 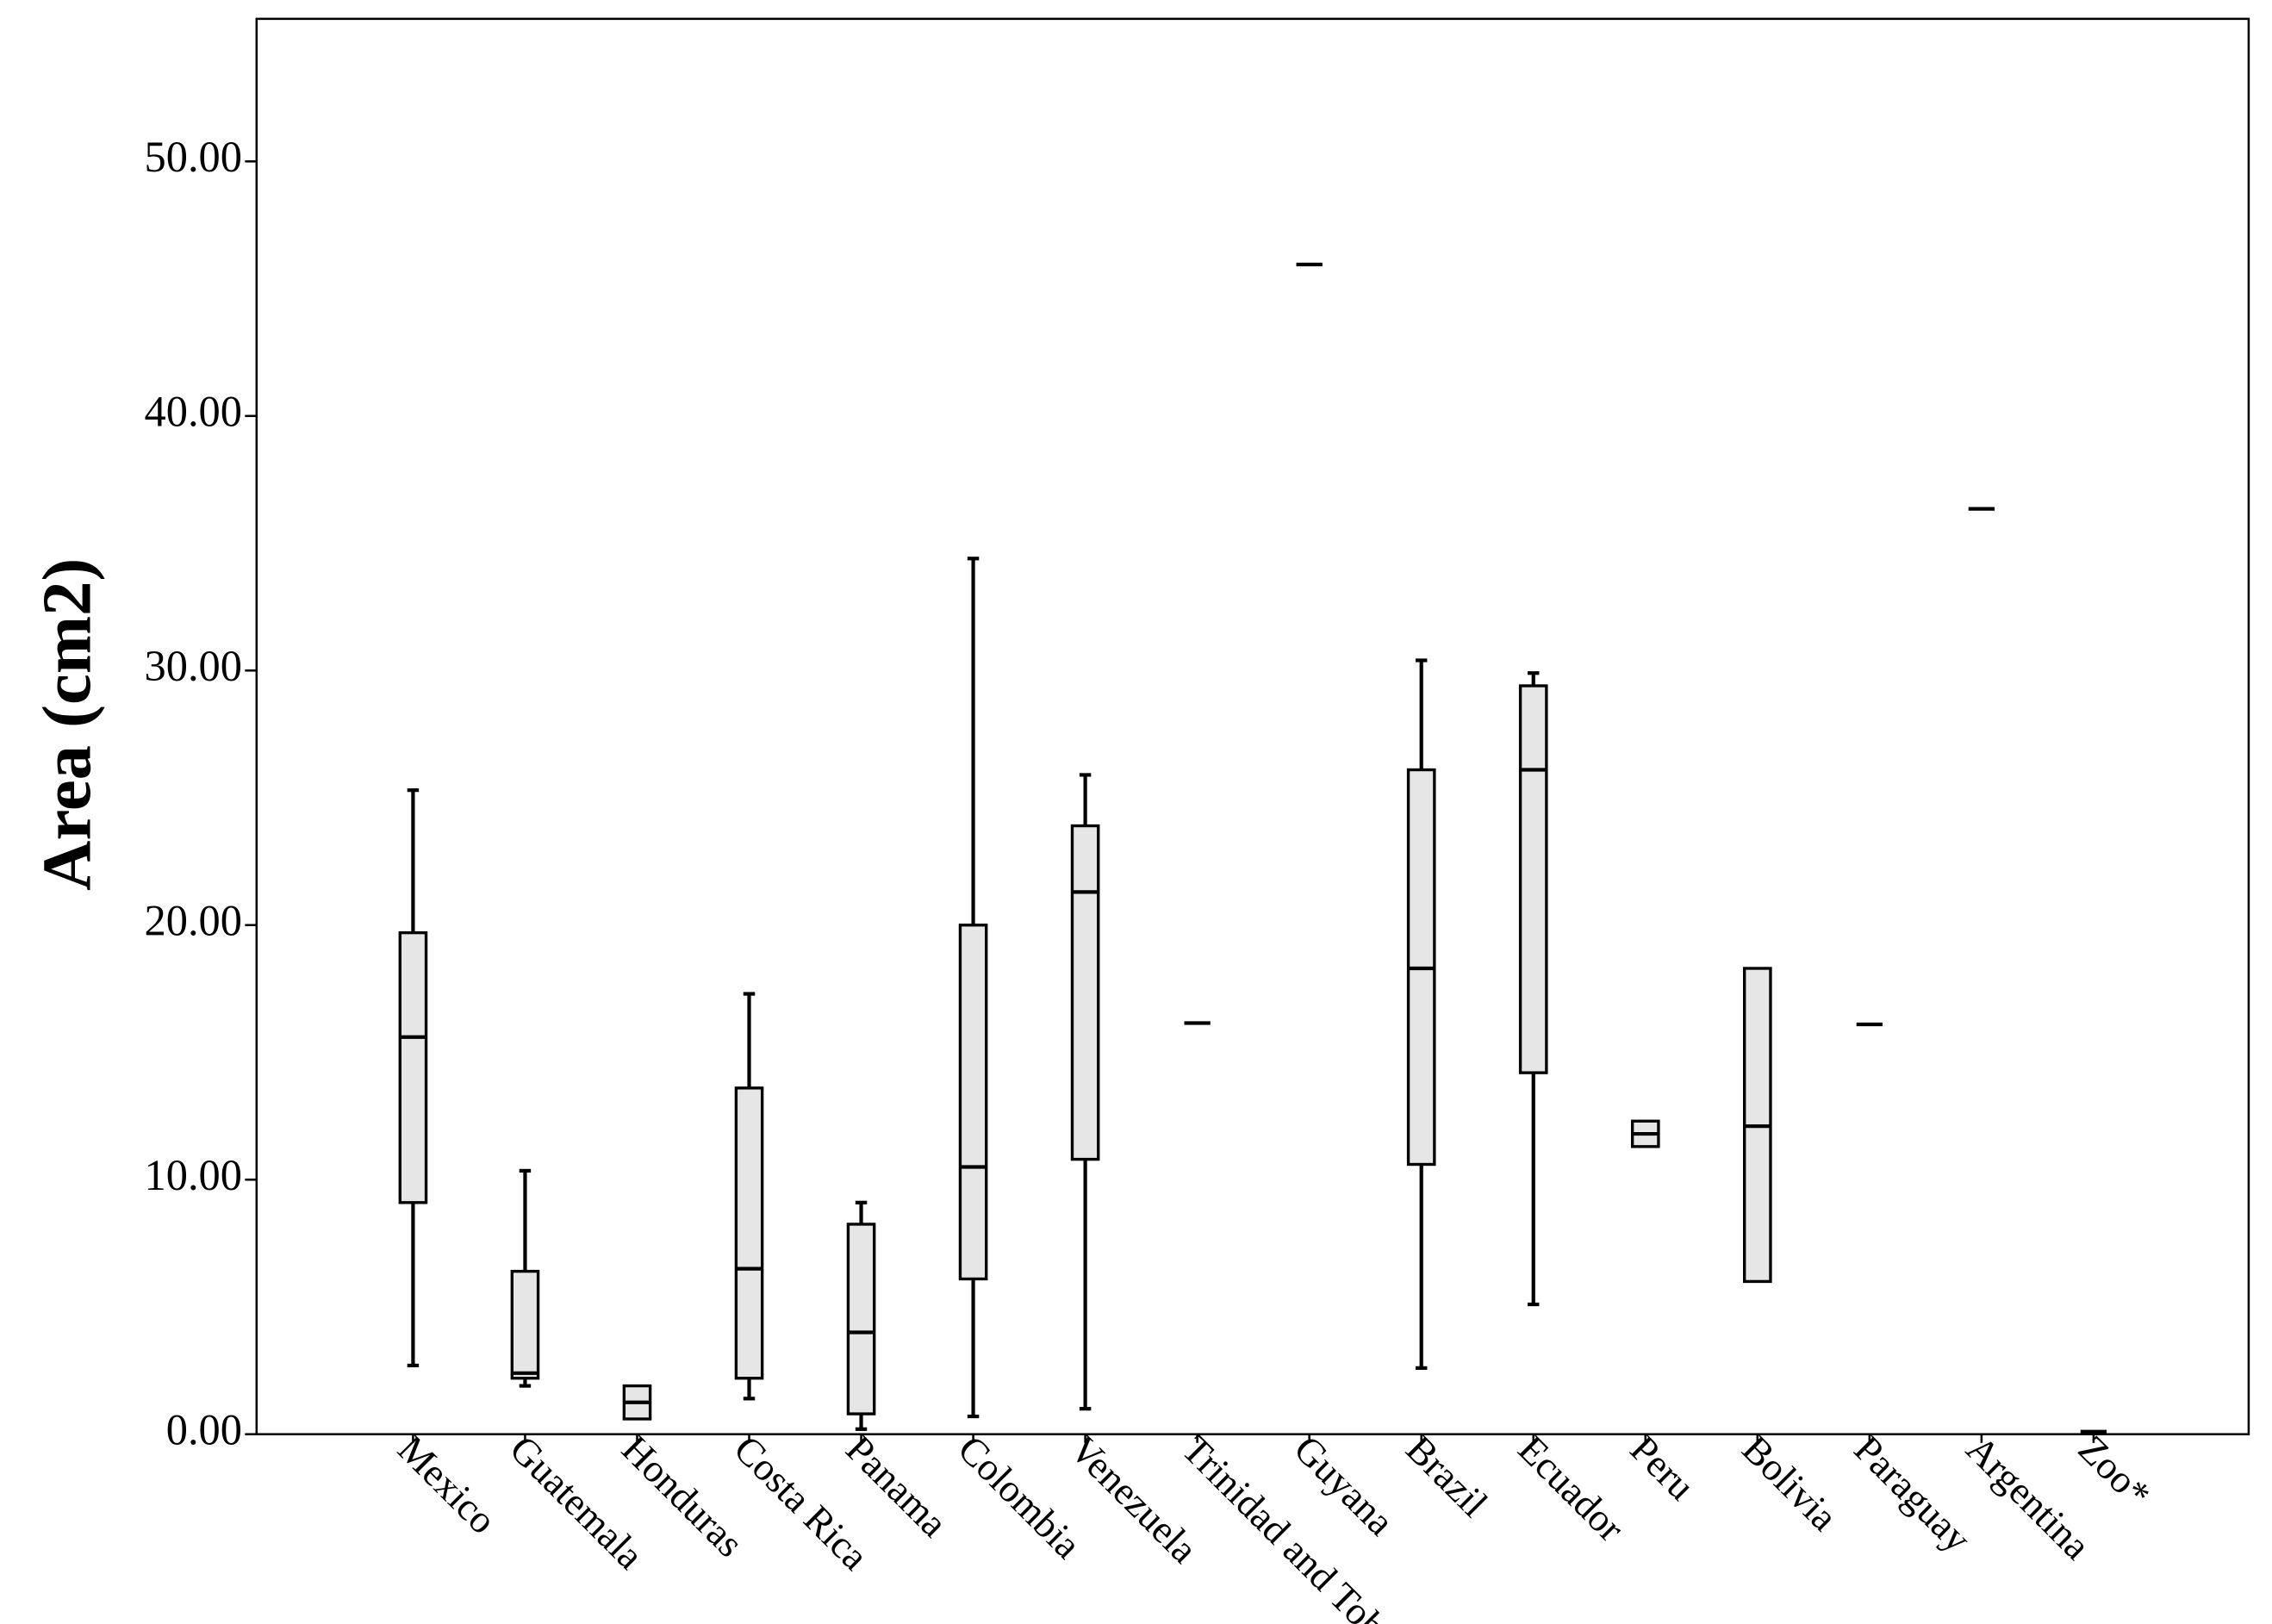 I want to click on x-tick-label: Bolivia, so click(x=1790, y=1484).